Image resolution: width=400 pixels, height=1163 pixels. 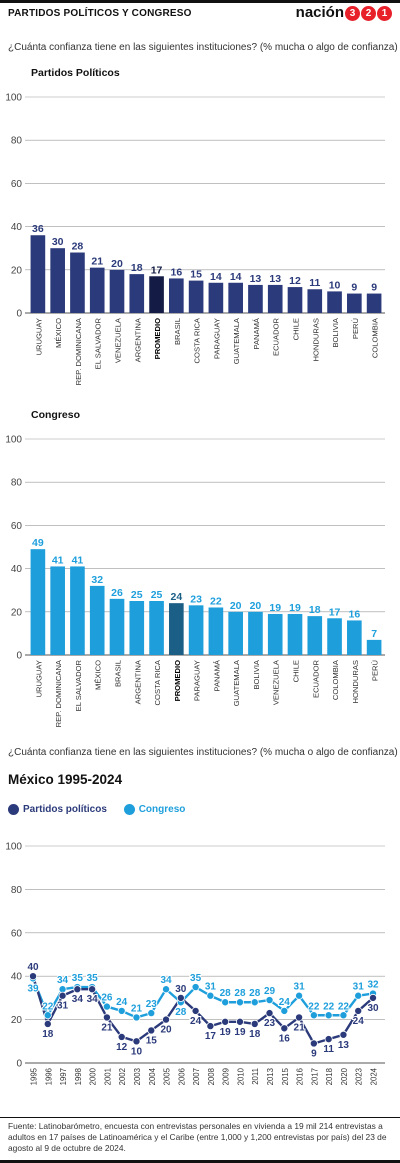 I want to click on x-tick-label: 2013, so click(x=270, y=1076).